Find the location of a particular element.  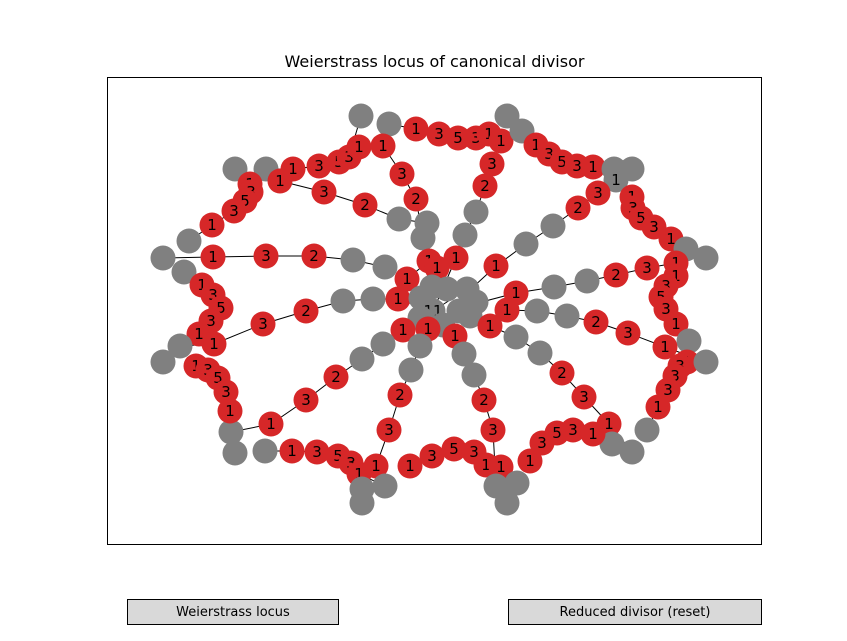

reduced-divisor-reset-button: Reduced divisor (reset) is located at coordinates (635, 612).